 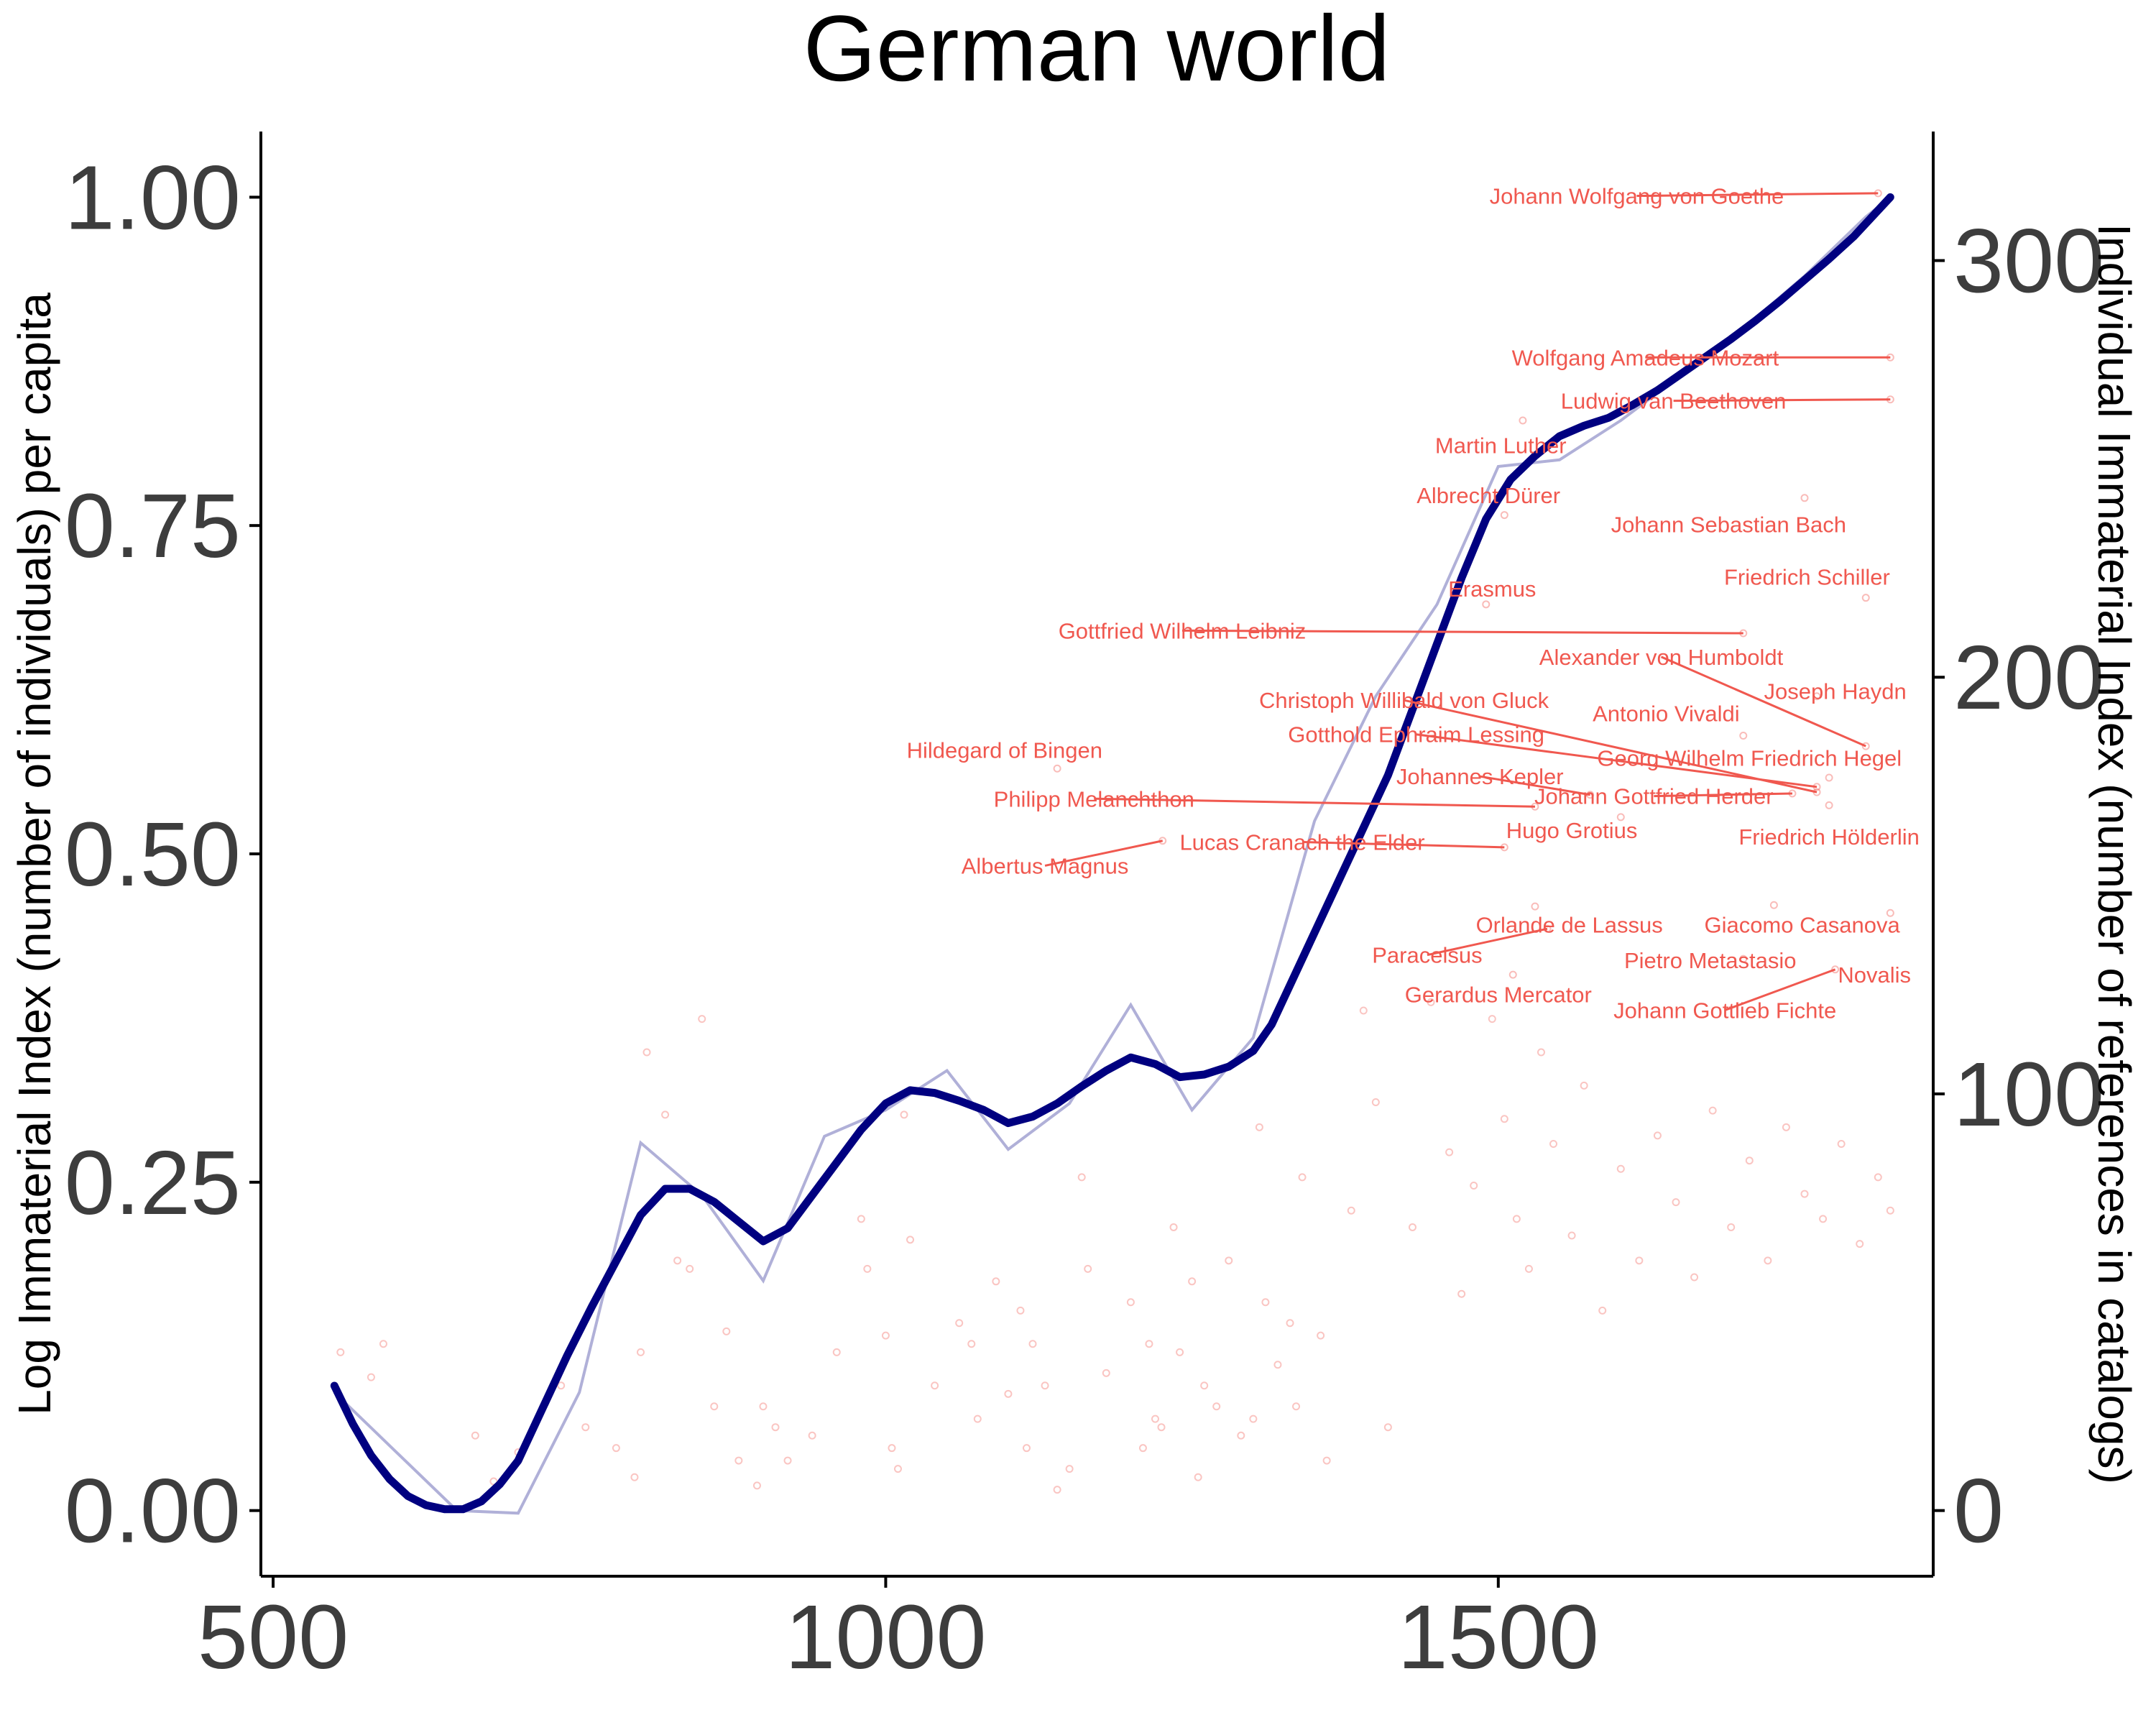 I want to click on person-label: Paracelsus, so click(x=1427, y=955).